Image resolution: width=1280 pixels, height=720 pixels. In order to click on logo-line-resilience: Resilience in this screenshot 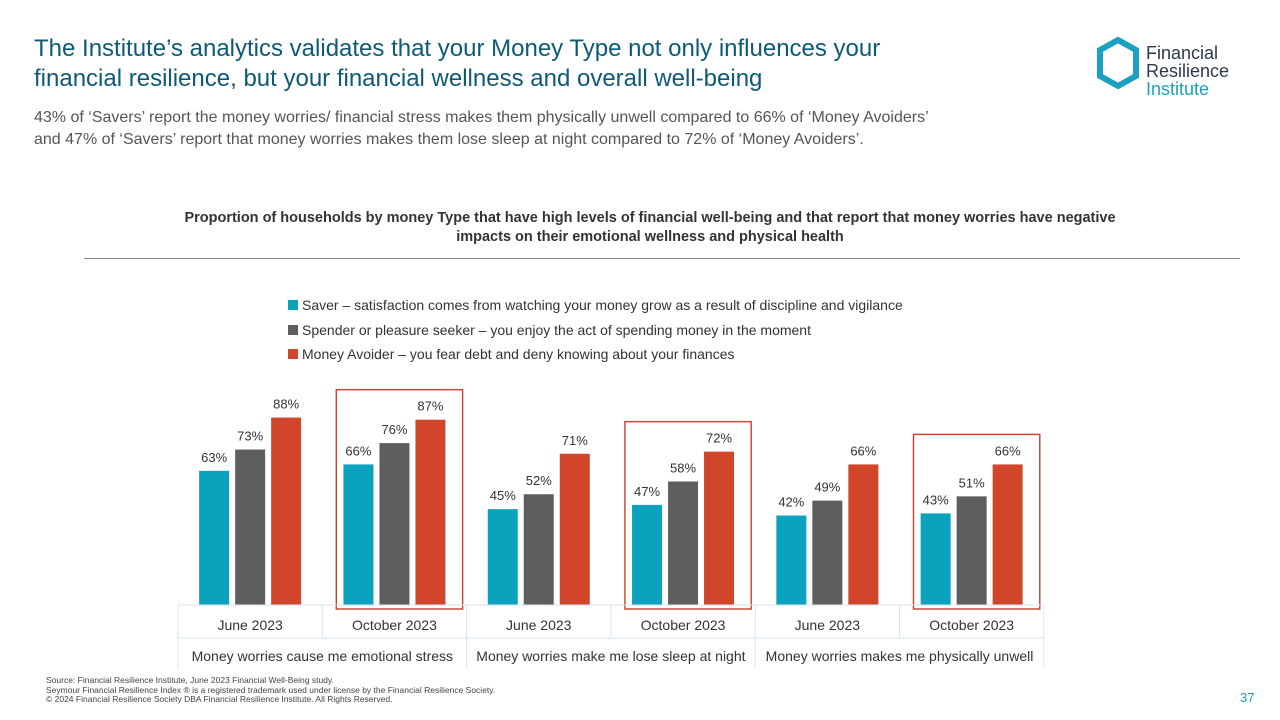, I will do `click(1188, 71)`.